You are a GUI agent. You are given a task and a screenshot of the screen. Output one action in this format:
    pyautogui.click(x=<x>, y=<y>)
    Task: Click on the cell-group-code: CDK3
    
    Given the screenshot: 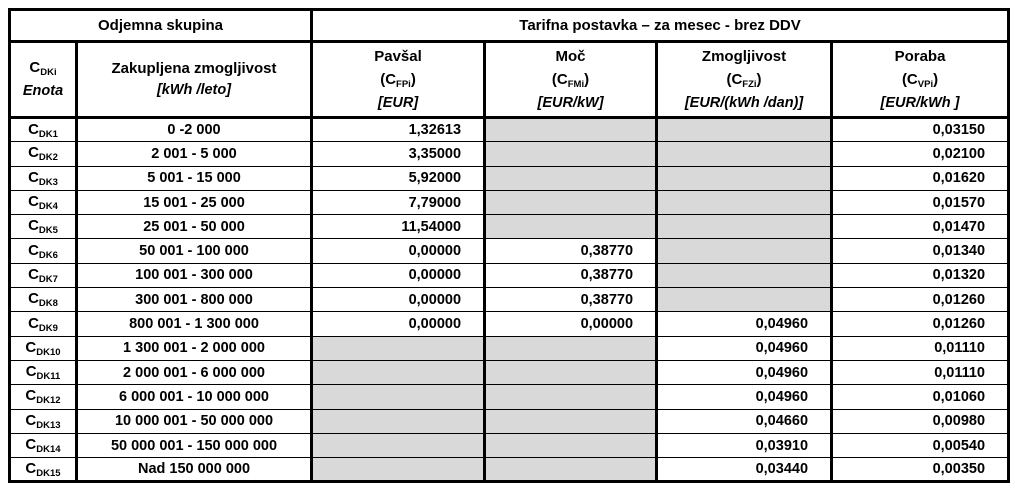 What is the action you would take?
    pyautogui.click(x=43, y=178)
    